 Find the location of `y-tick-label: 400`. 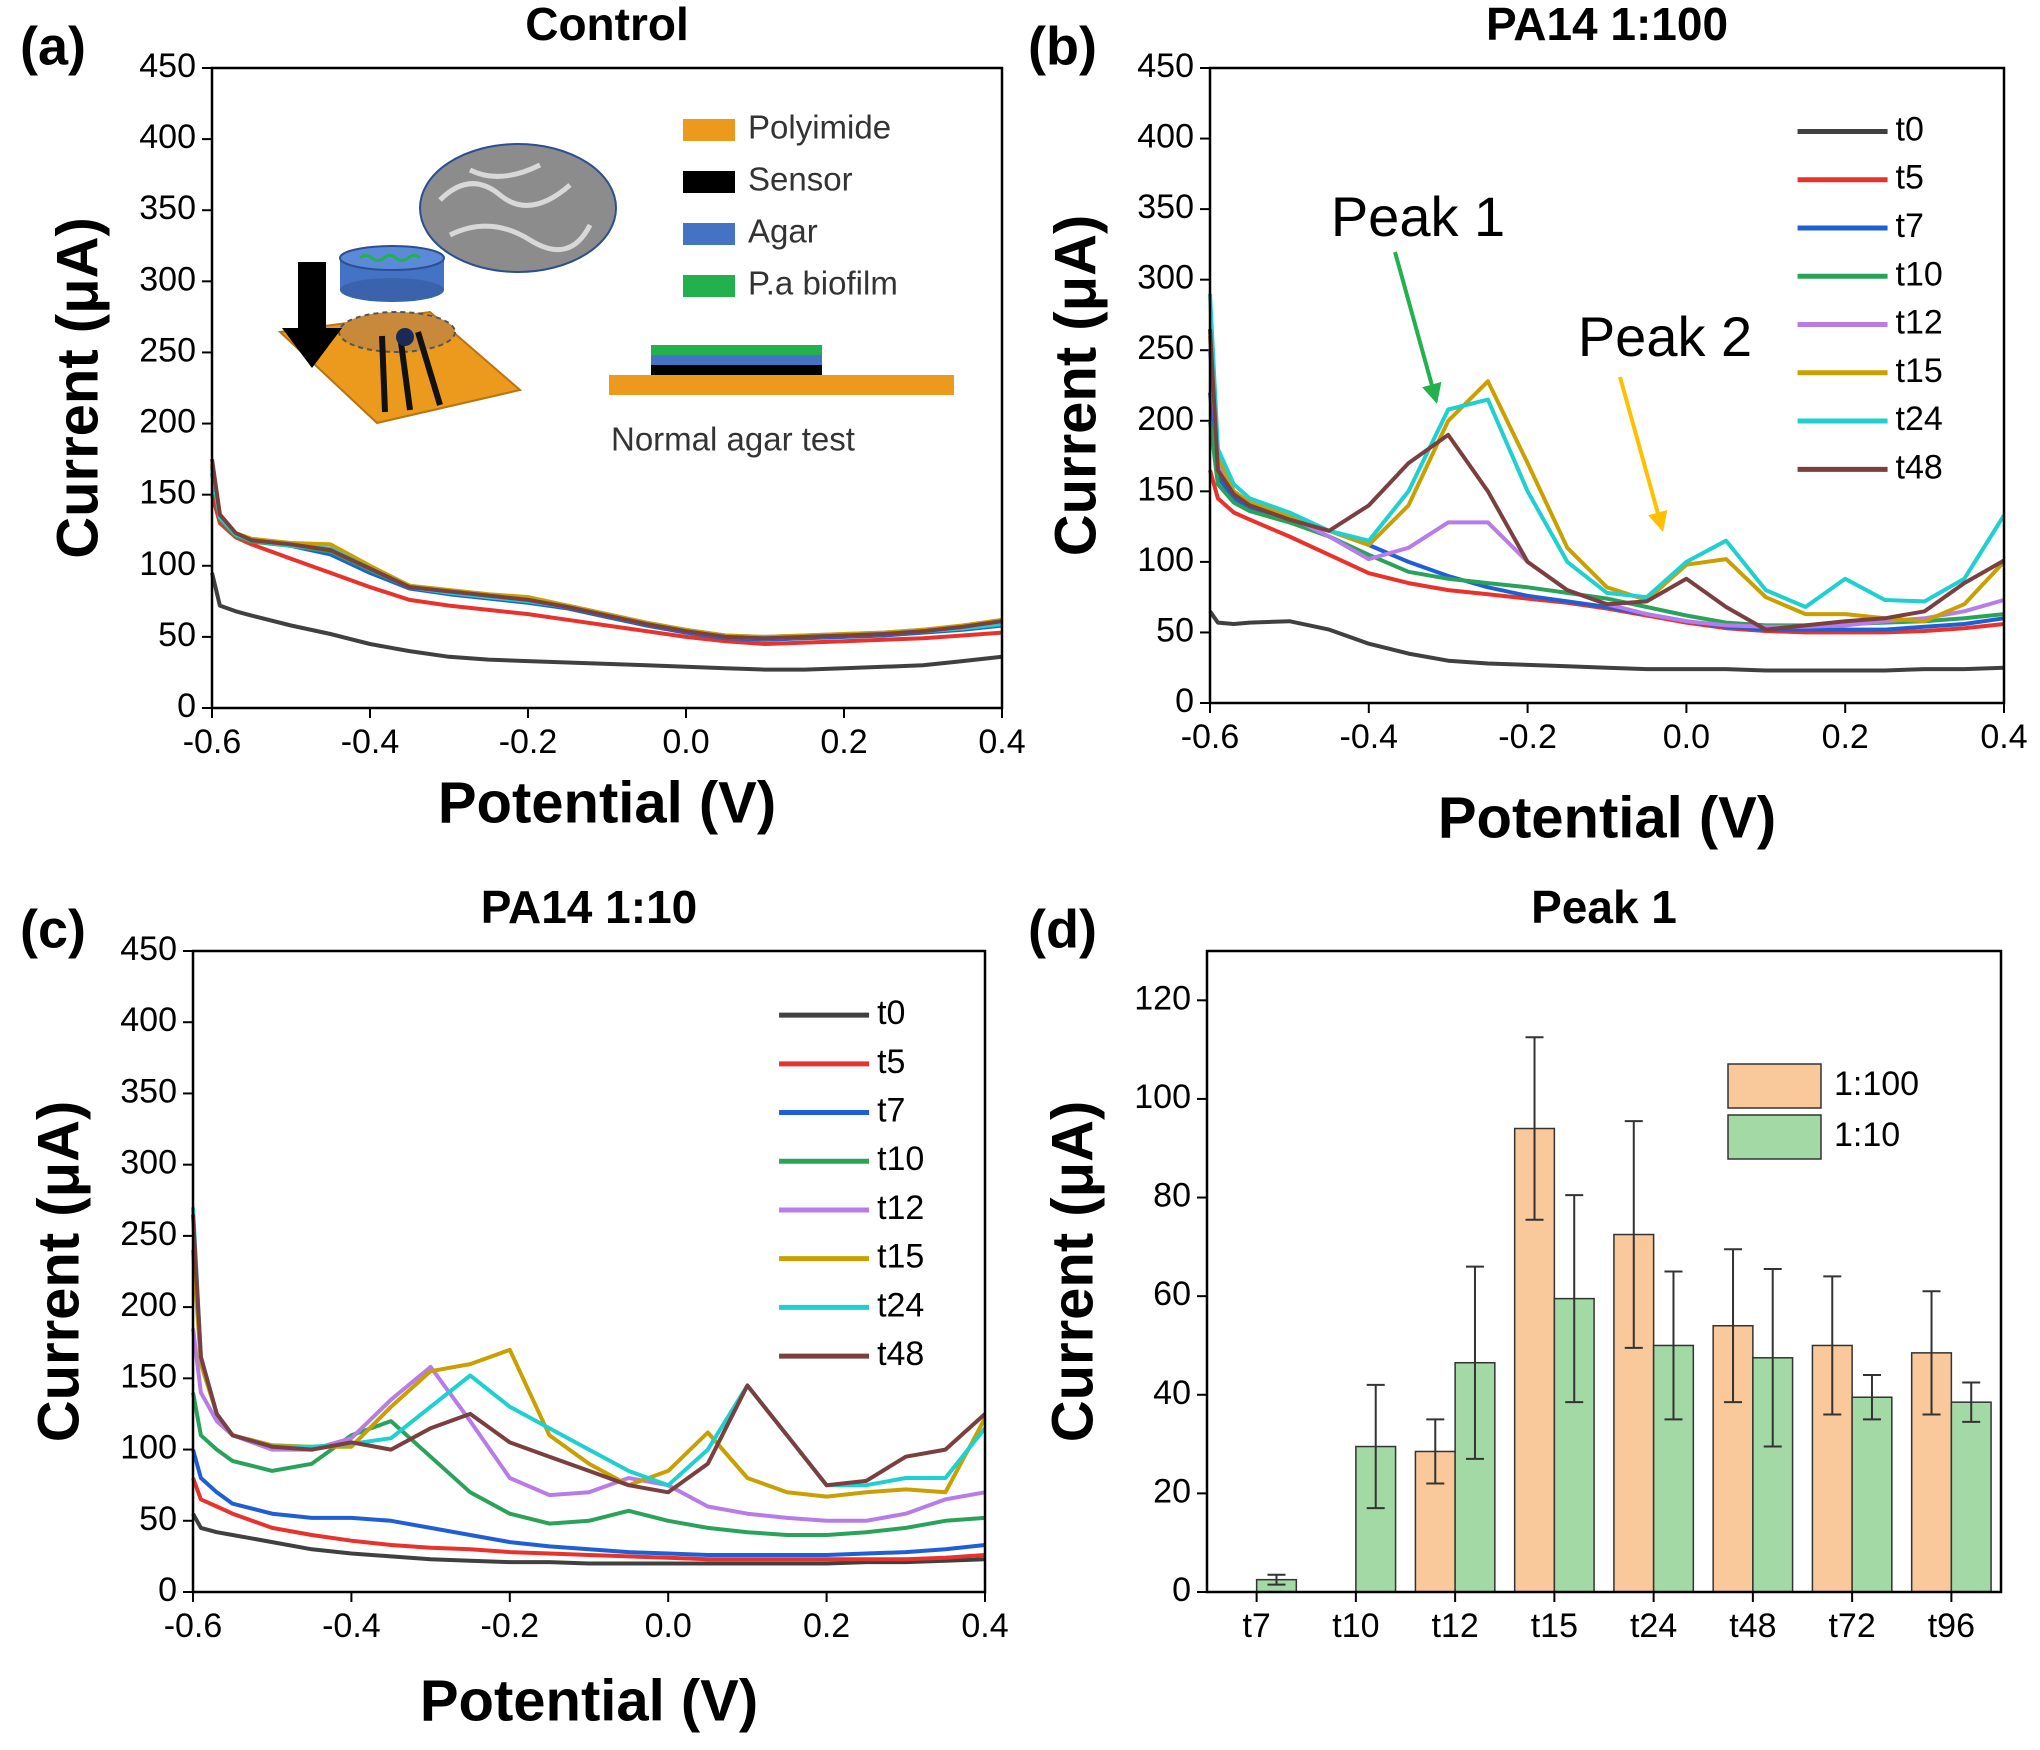

y-tick-label: 400 is located at coordinates (148, 1020).